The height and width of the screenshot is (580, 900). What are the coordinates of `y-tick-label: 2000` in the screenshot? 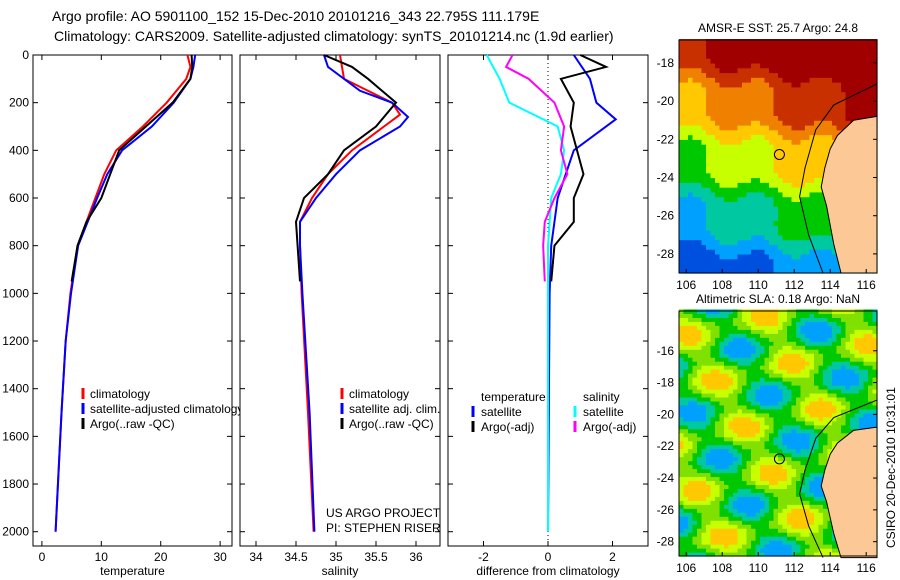 It's located at (15, 532).